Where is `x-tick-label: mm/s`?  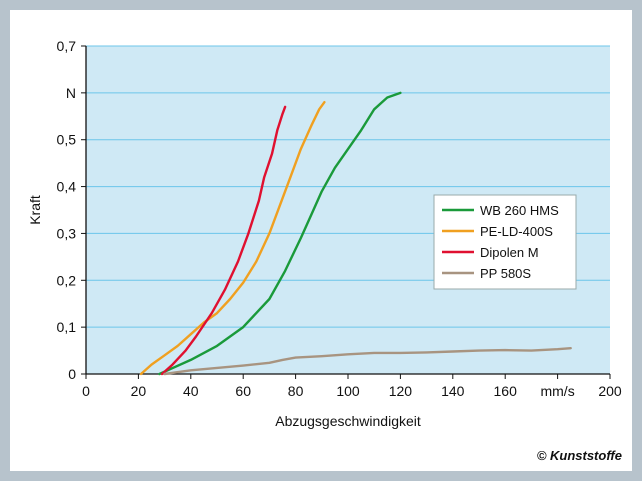
x-tick-label: mm/s is located at coordinates (557, 391).